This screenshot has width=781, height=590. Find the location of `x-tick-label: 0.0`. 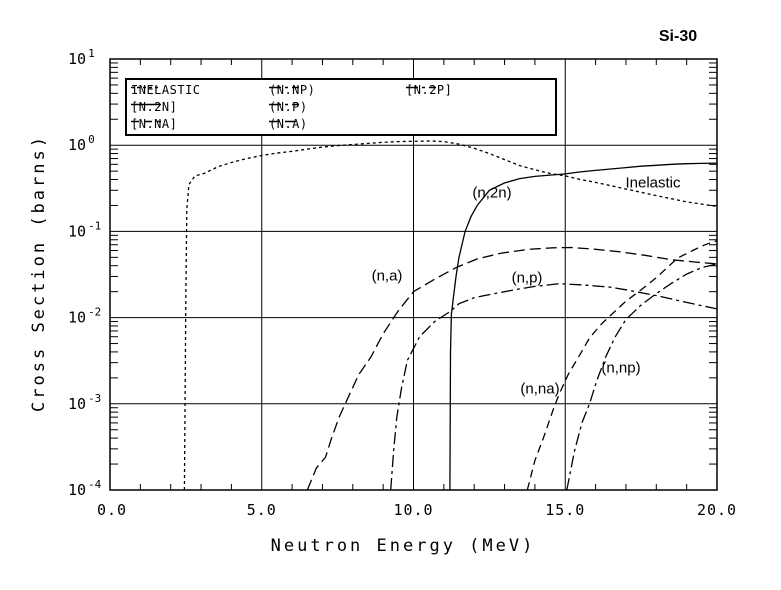

x-tick-label: 0.0 is located at coordinates (112, 510).